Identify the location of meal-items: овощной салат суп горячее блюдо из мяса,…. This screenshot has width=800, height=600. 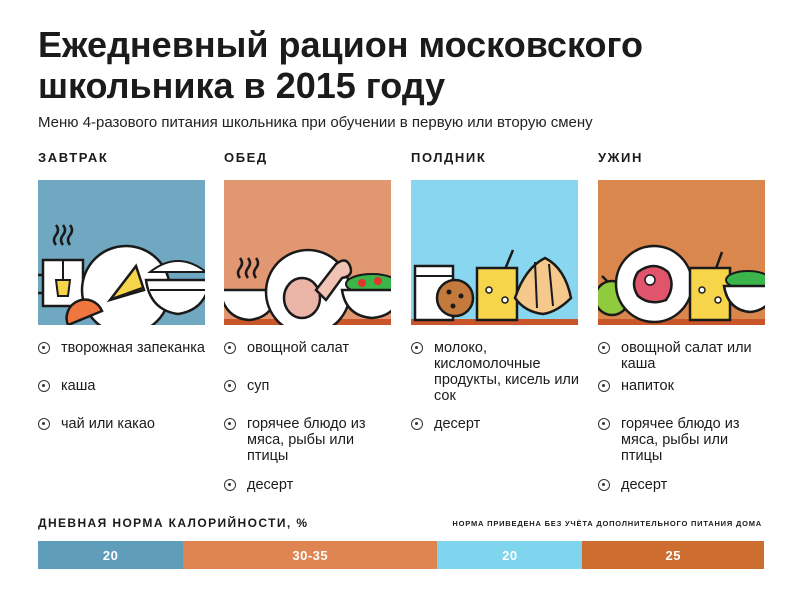
(311, 418).